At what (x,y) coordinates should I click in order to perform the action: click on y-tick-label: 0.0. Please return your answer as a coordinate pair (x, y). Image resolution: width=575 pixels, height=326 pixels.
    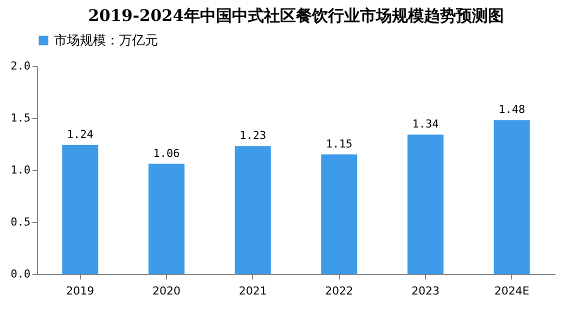
    Looking at the image, I should click on (20, 274).